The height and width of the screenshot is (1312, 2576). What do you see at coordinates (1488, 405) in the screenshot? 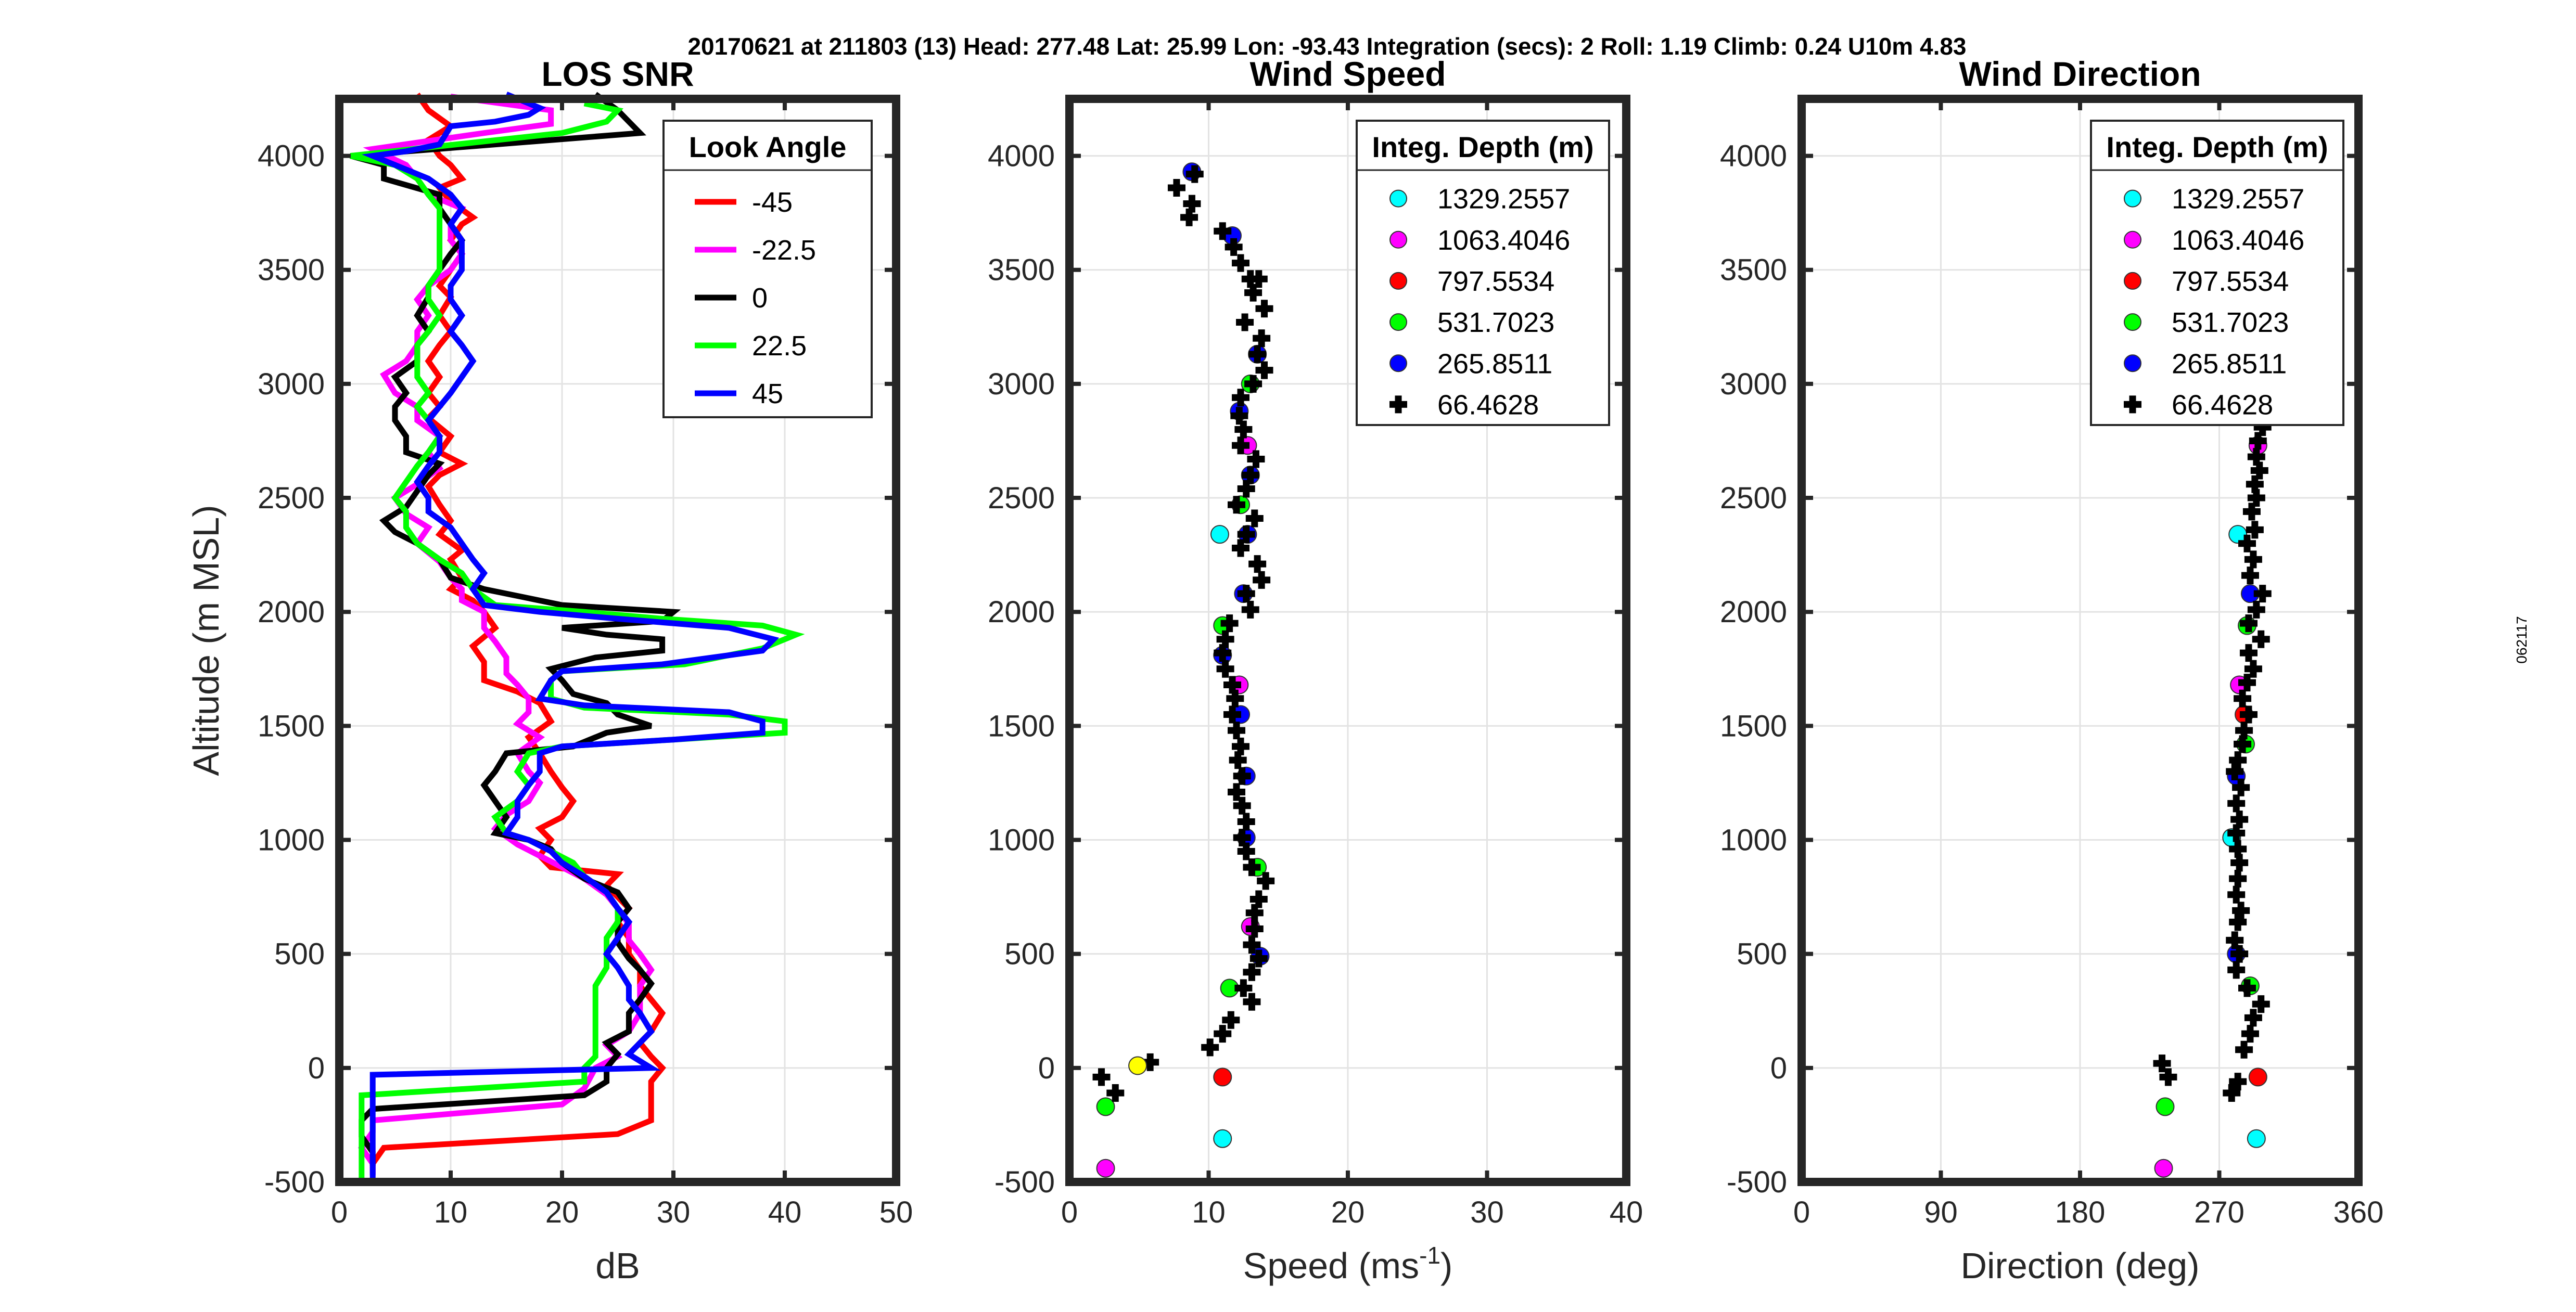
I see `legend-label-66_4628: 66.4628` at bounding box center [1488, 405].